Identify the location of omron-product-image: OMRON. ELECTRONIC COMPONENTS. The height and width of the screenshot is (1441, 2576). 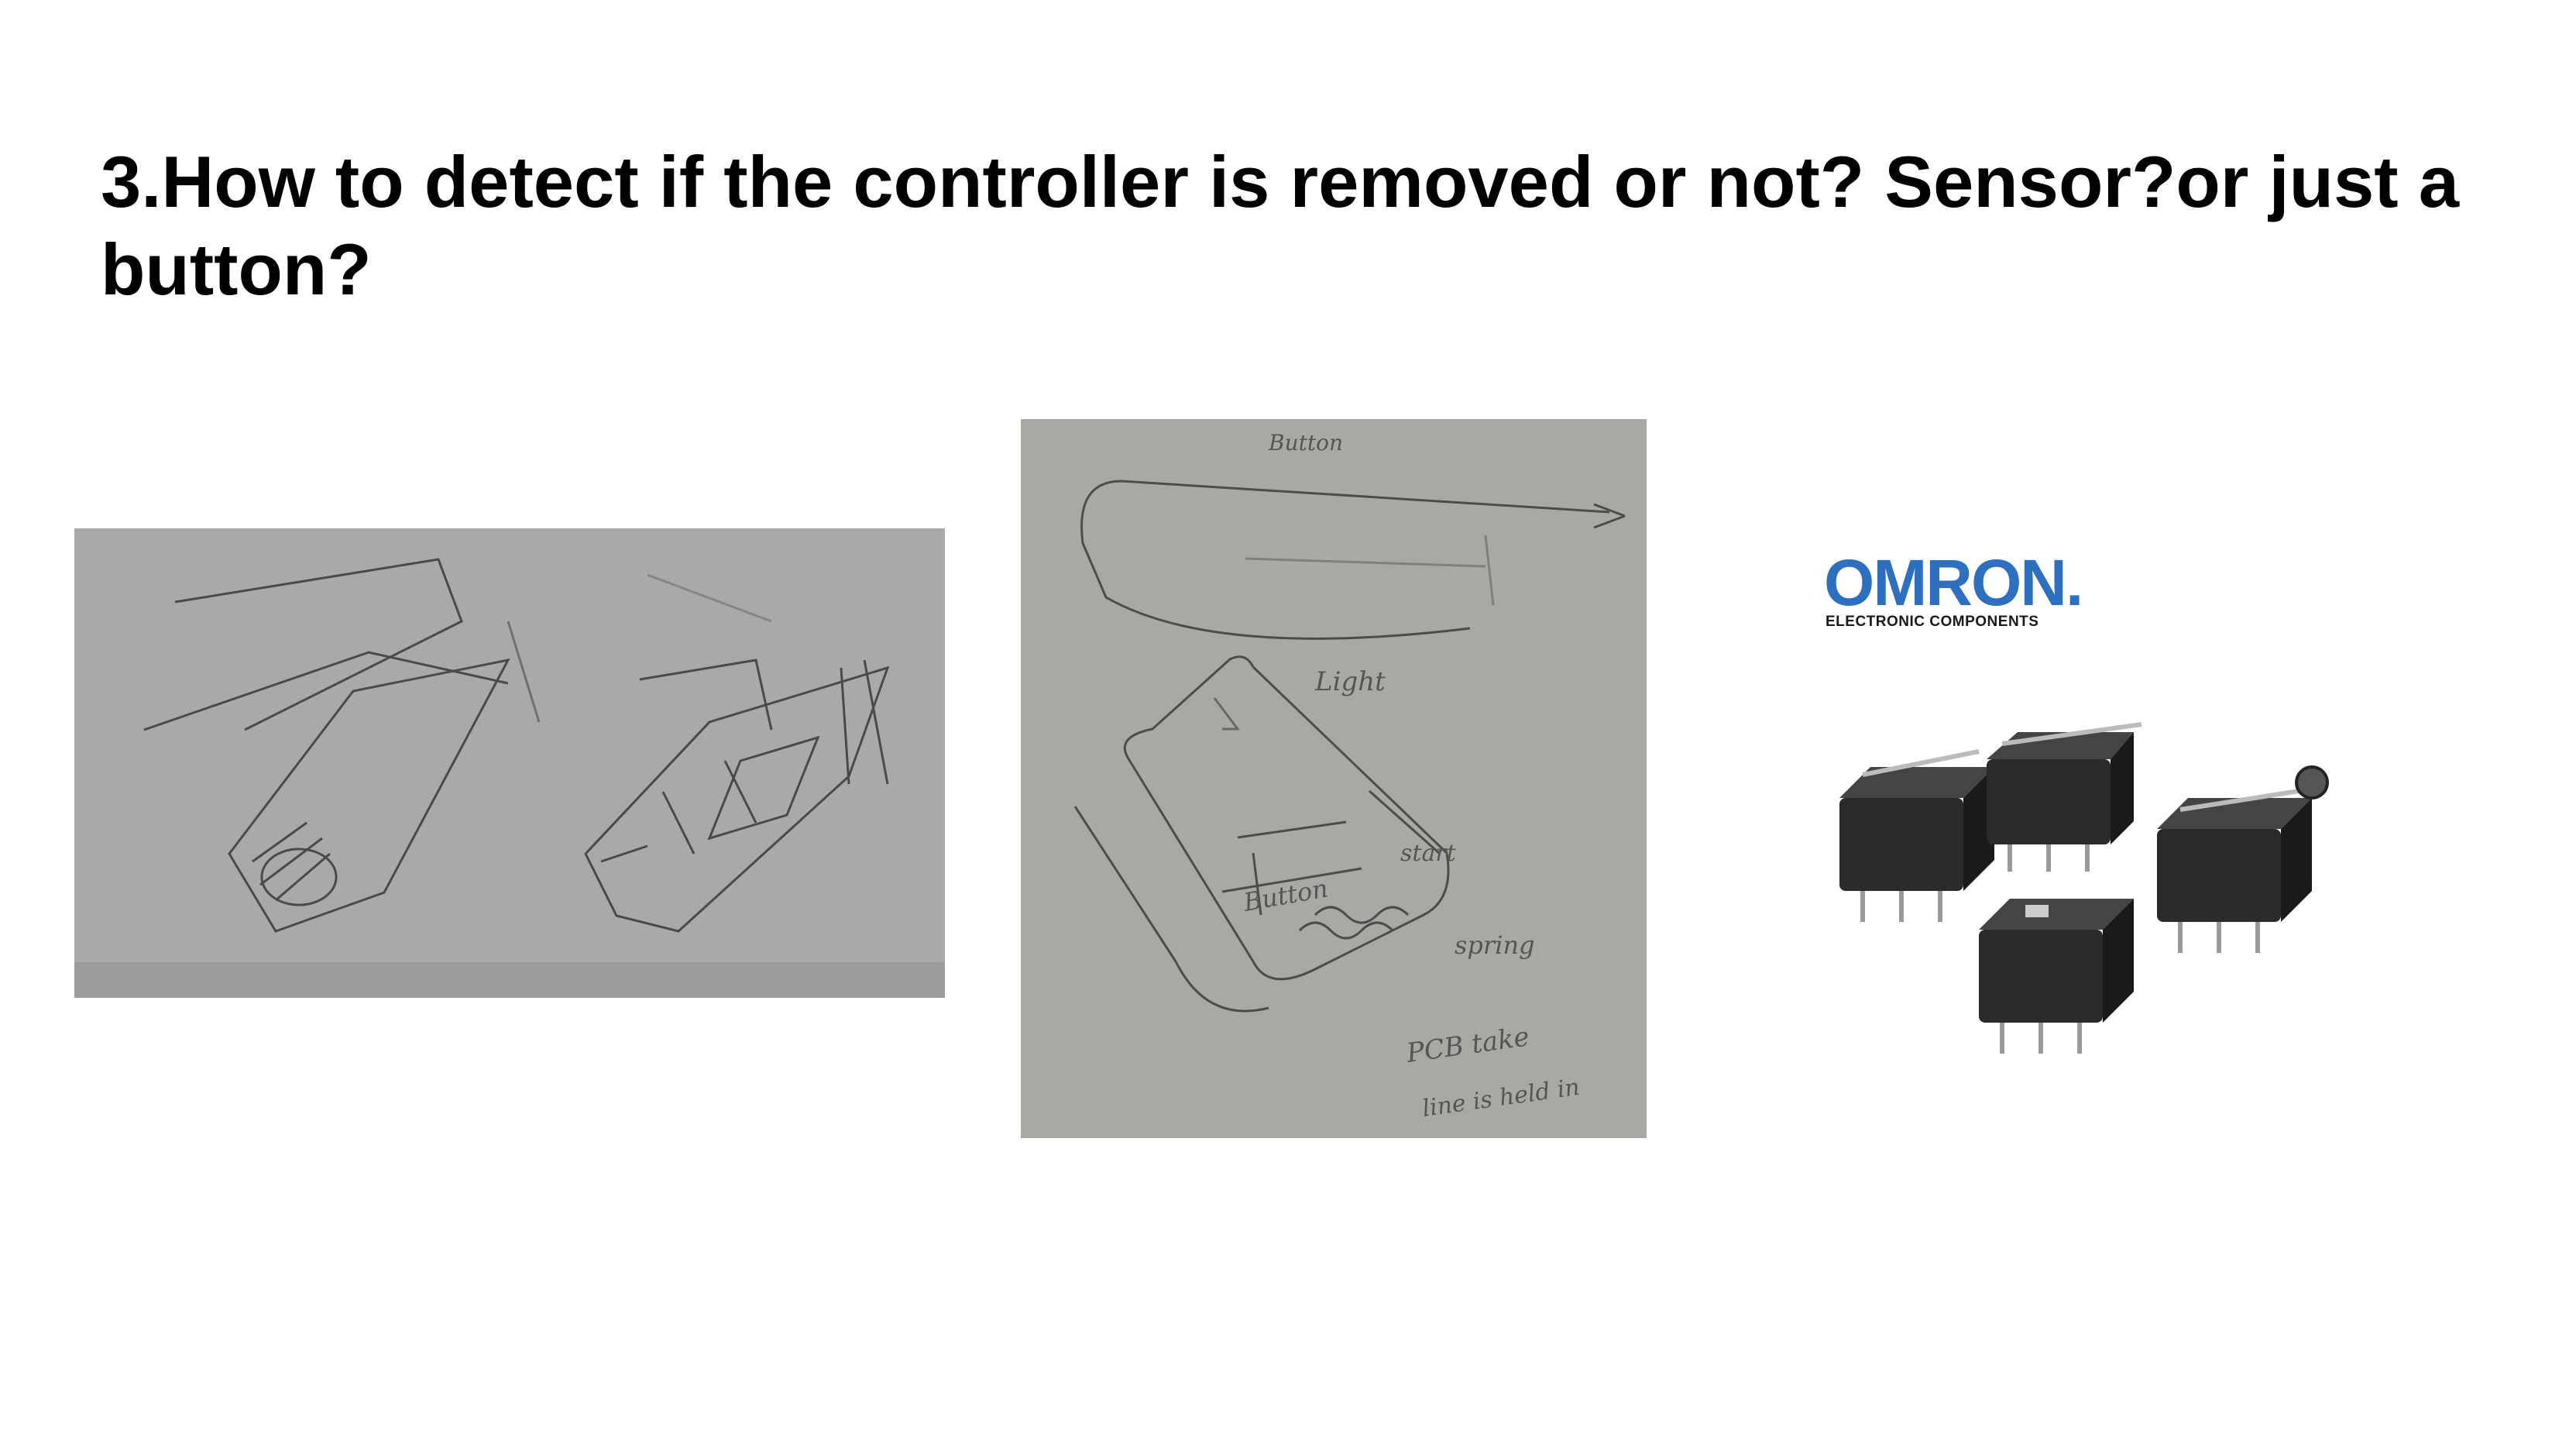
(2091, 791).